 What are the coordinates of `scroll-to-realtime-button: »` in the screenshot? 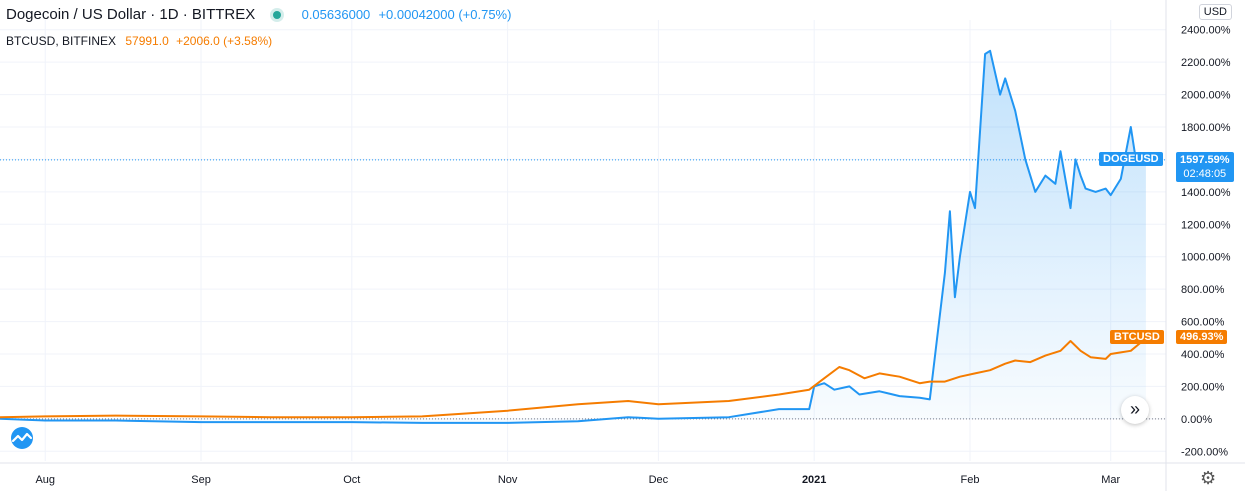 It's located at (1135, 410).